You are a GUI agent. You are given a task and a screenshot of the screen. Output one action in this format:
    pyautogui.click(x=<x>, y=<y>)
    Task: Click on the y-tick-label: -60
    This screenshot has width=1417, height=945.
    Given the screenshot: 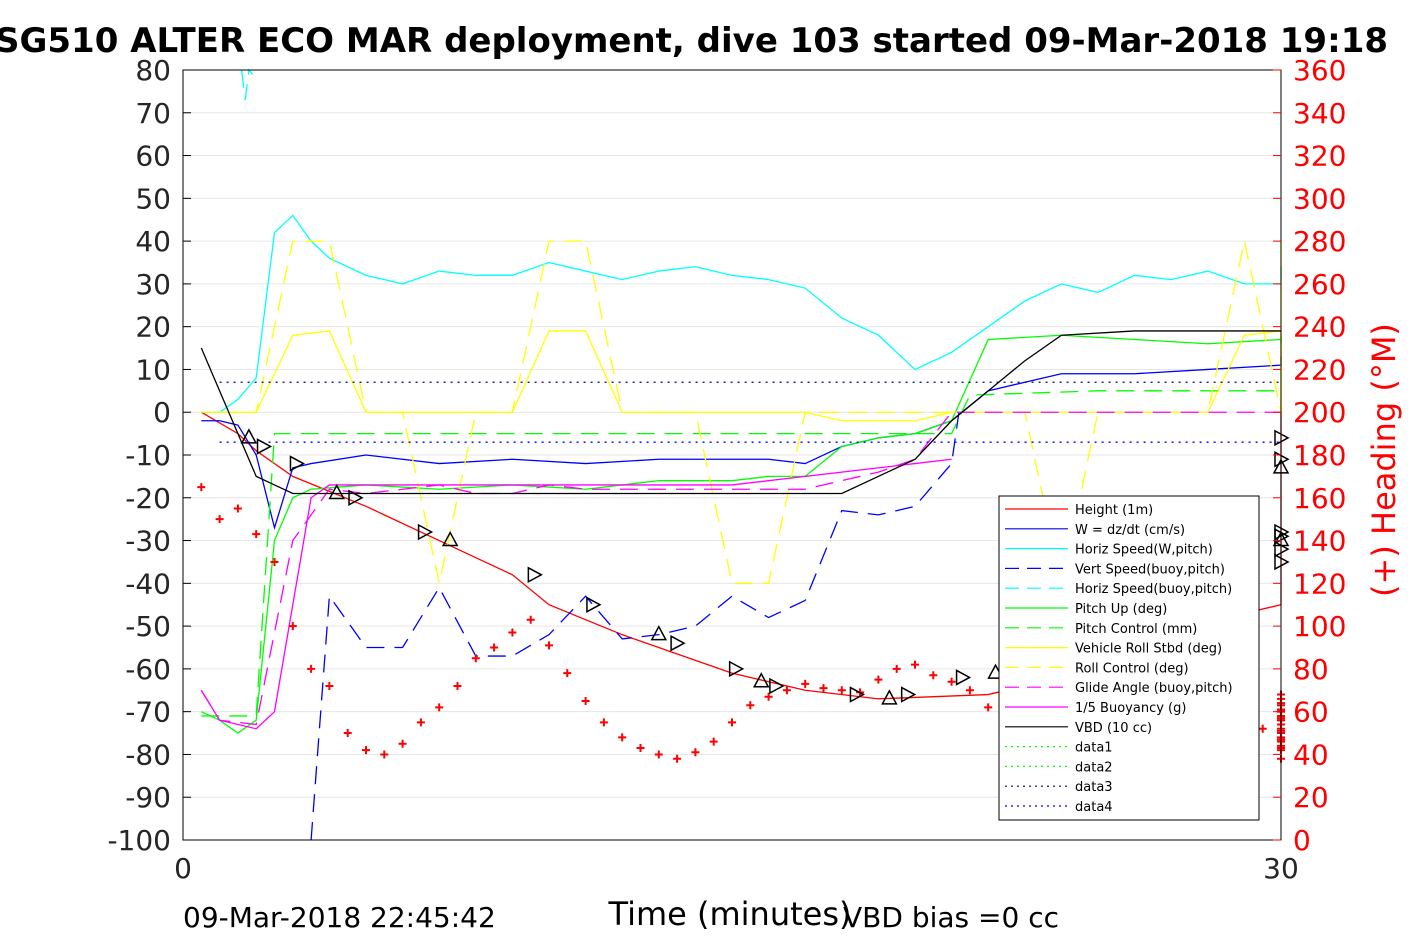 What is the action you would take?
    pyautogui.click(x=148, y=669)
    